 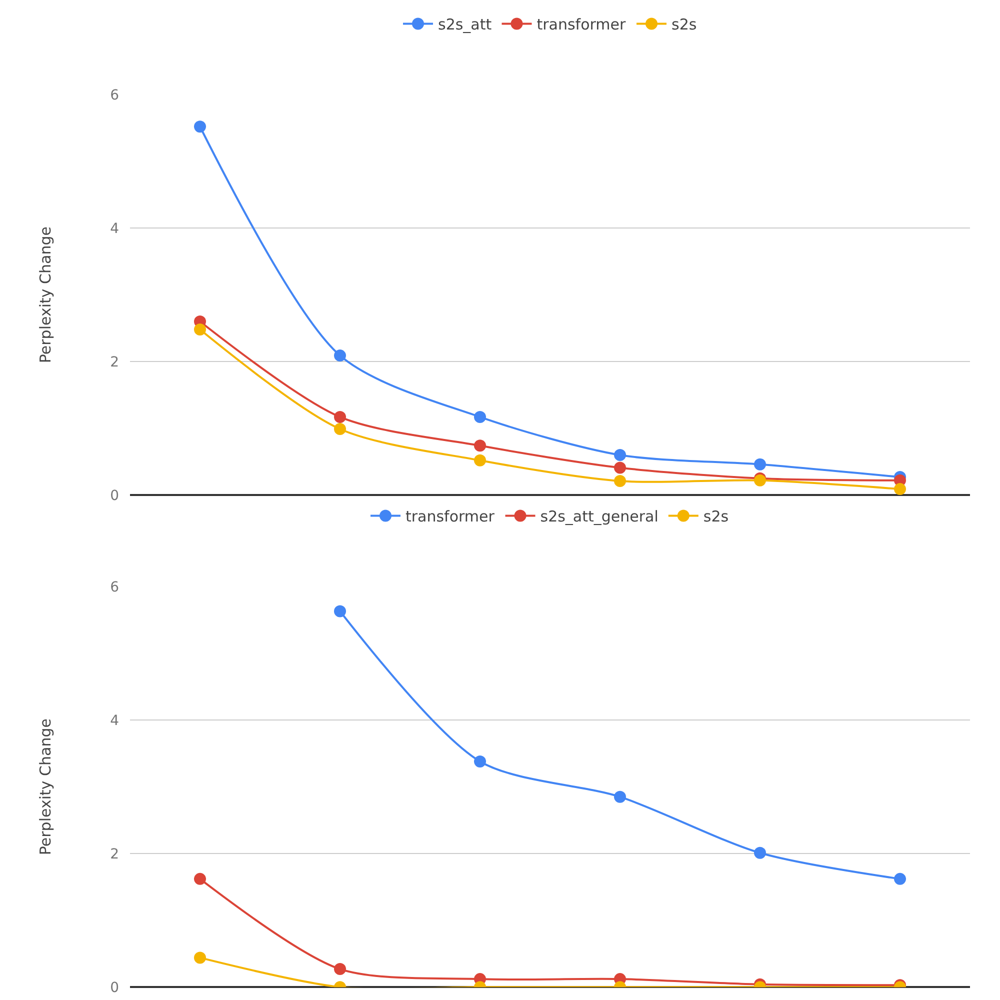 What do you see at coordinates (465, 25) in the screenshot?
I see `legend-label: s2s_att` at bounding box center [465, 25].